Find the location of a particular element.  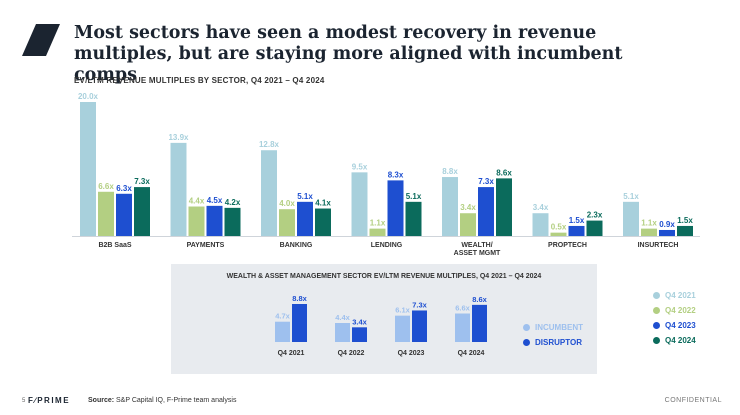

data-label: 4.0x is located at coordinates (287, 203).